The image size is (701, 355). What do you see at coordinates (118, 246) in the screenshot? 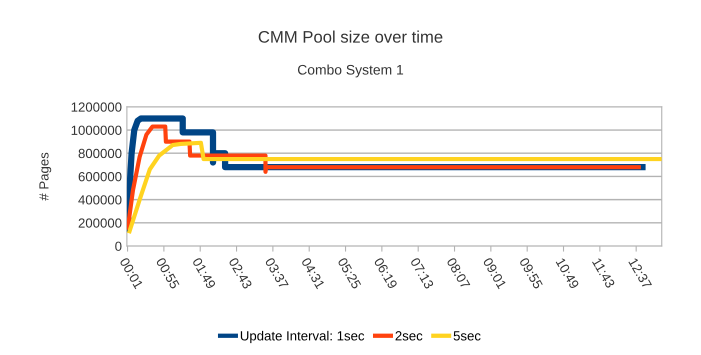
I see `y-tick-label: 0` at bounding box center [118, 246].